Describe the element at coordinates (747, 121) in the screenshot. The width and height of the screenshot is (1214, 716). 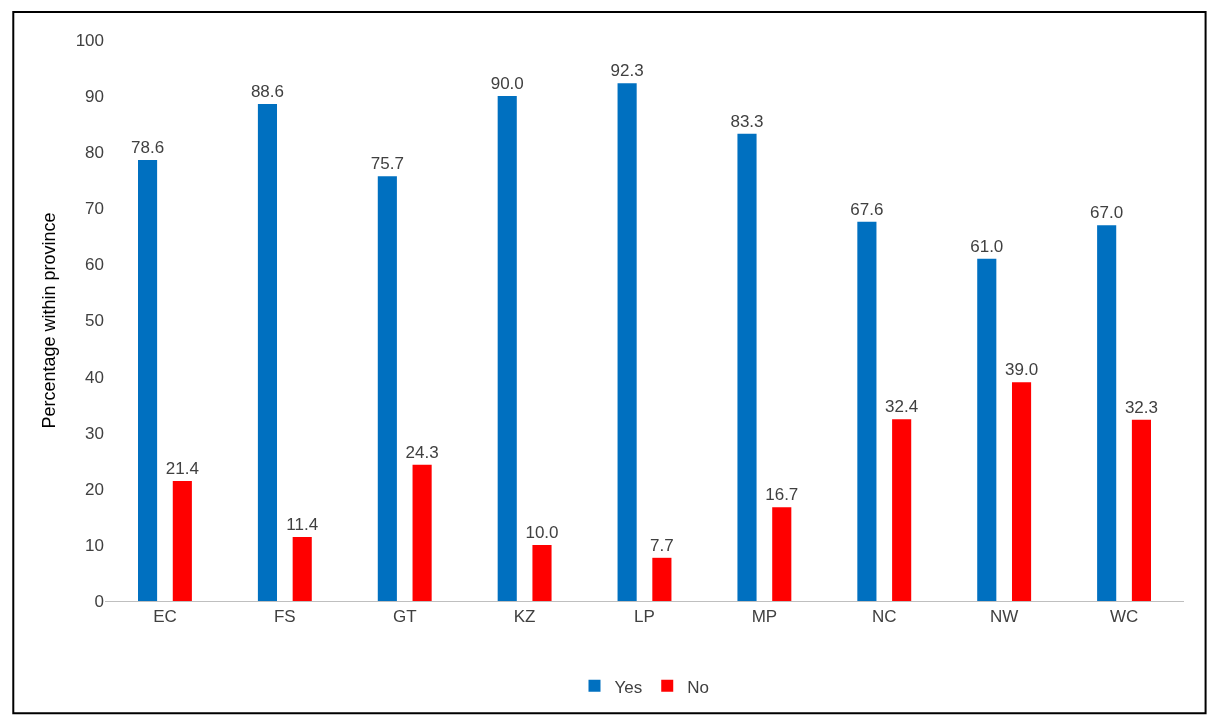
I see `data-label: 83.3` at that location.